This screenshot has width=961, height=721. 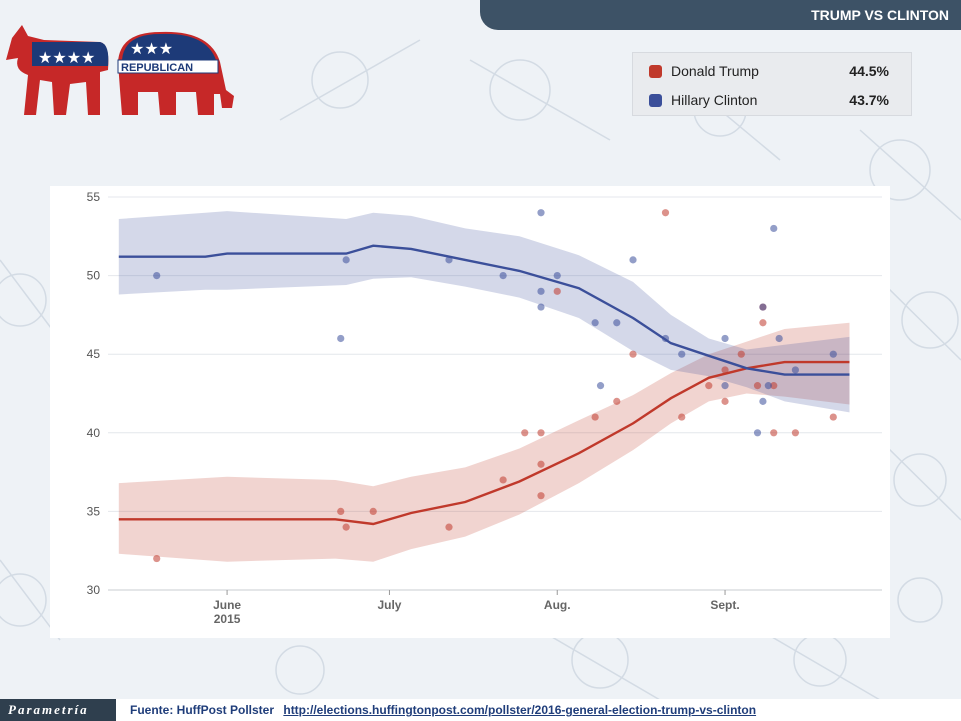 I want to click on y-tick-label: 45, so click(x=94, y=354).